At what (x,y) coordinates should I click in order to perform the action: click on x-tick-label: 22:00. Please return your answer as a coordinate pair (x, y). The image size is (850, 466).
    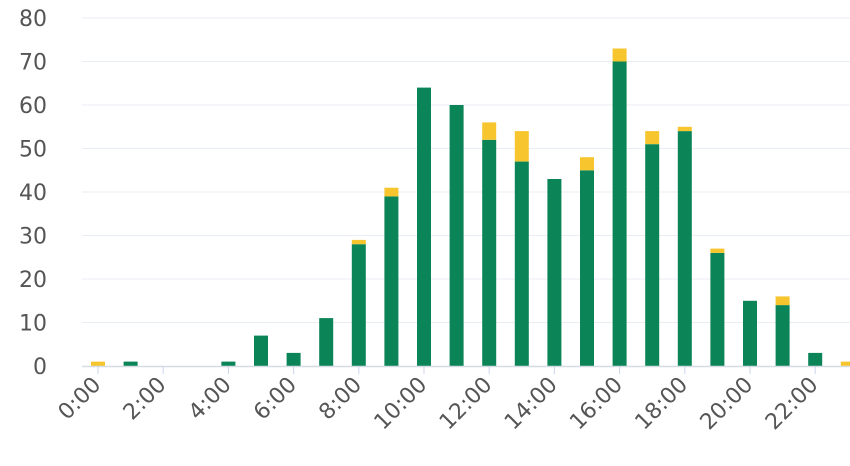
    Looking at the image, I should click on (792, 404).